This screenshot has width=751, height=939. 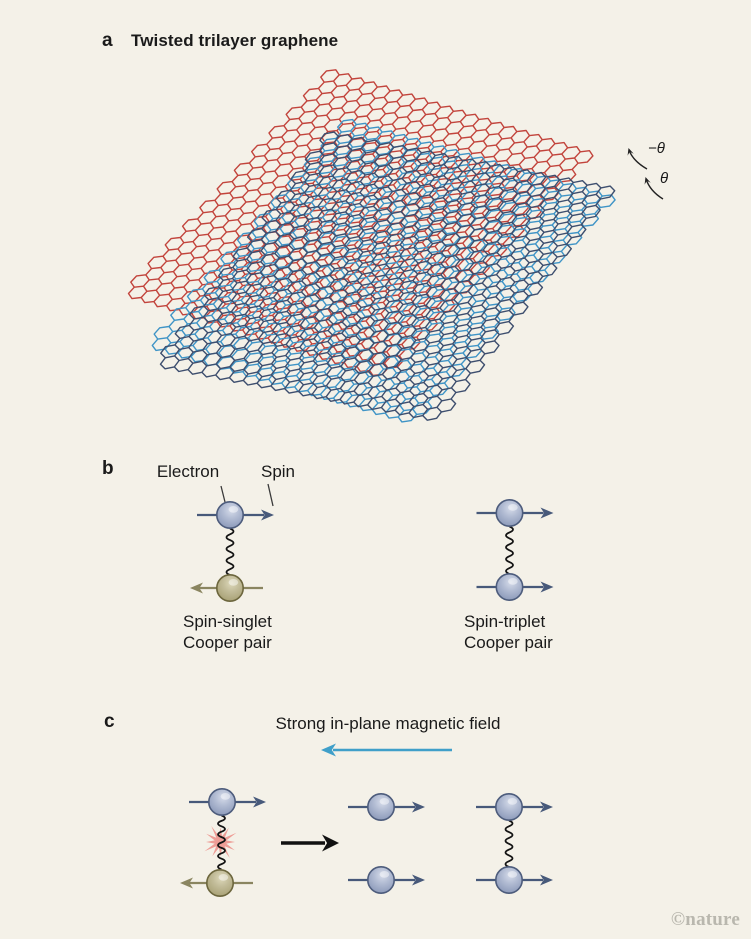 I want to click on spin-triplet-caption: Spin-triplet Cooper pair, so click(x=508, y=632).